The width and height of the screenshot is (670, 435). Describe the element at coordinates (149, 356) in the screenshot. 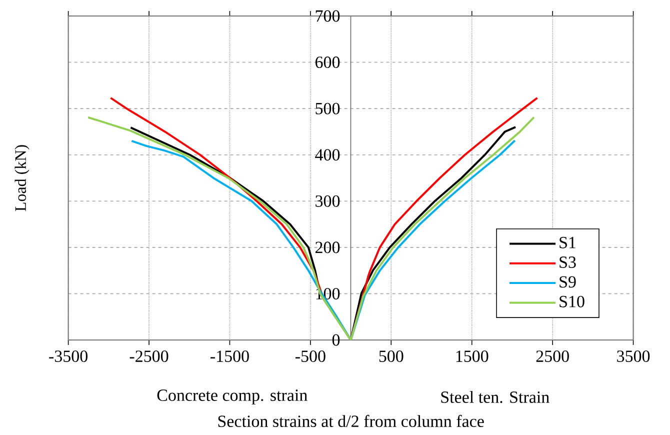

I see `x-tick-label: -2500` at that location.